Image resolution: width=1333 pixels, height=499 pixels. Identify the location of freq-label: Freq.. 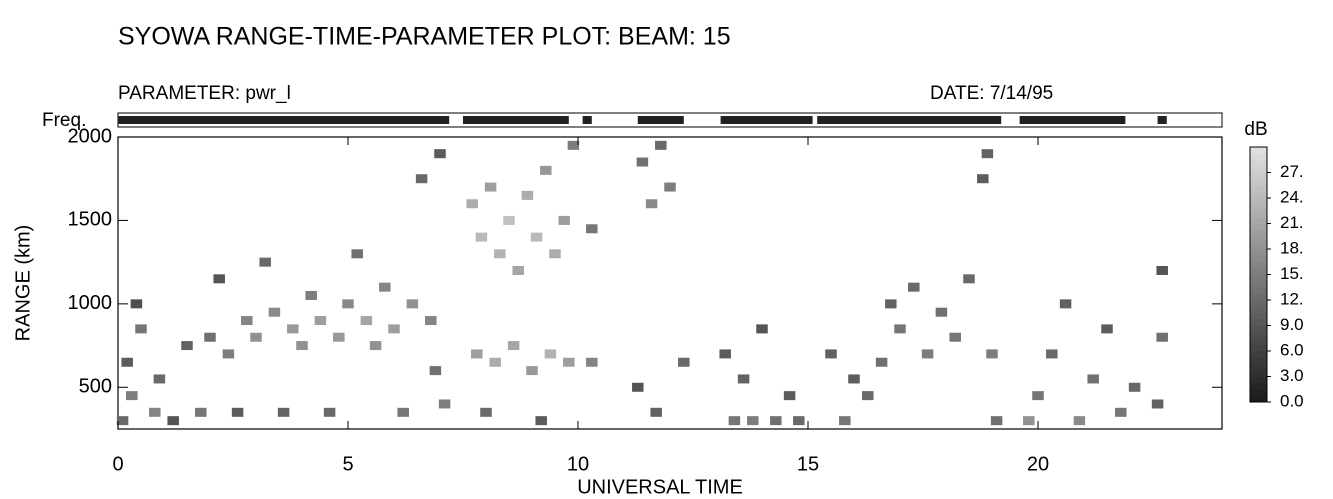
(64, 120).